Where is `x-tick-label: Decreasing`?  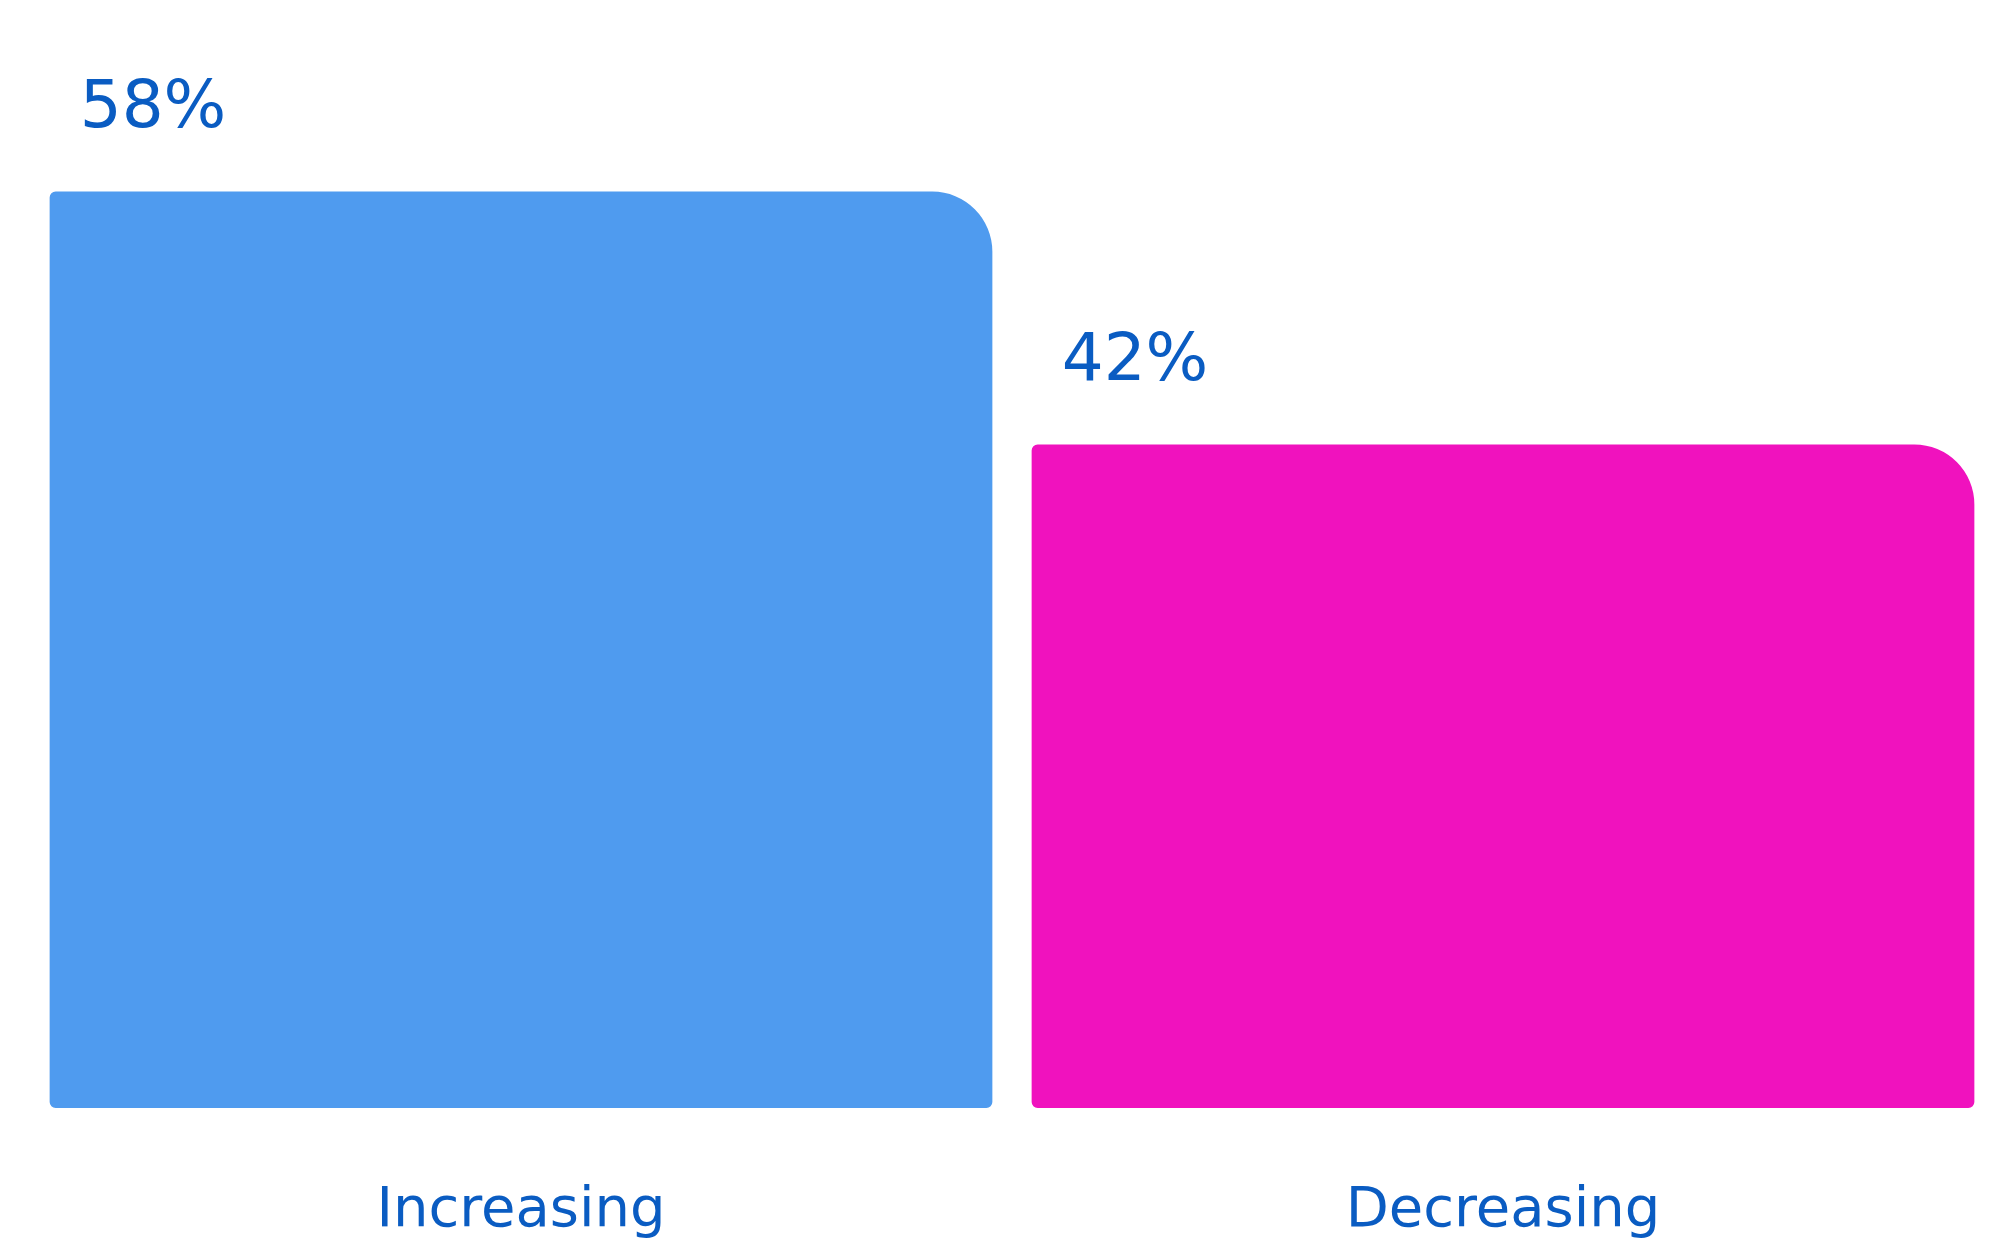
x-tick-label: Decreasing is located at coordinates (1503, 1206).